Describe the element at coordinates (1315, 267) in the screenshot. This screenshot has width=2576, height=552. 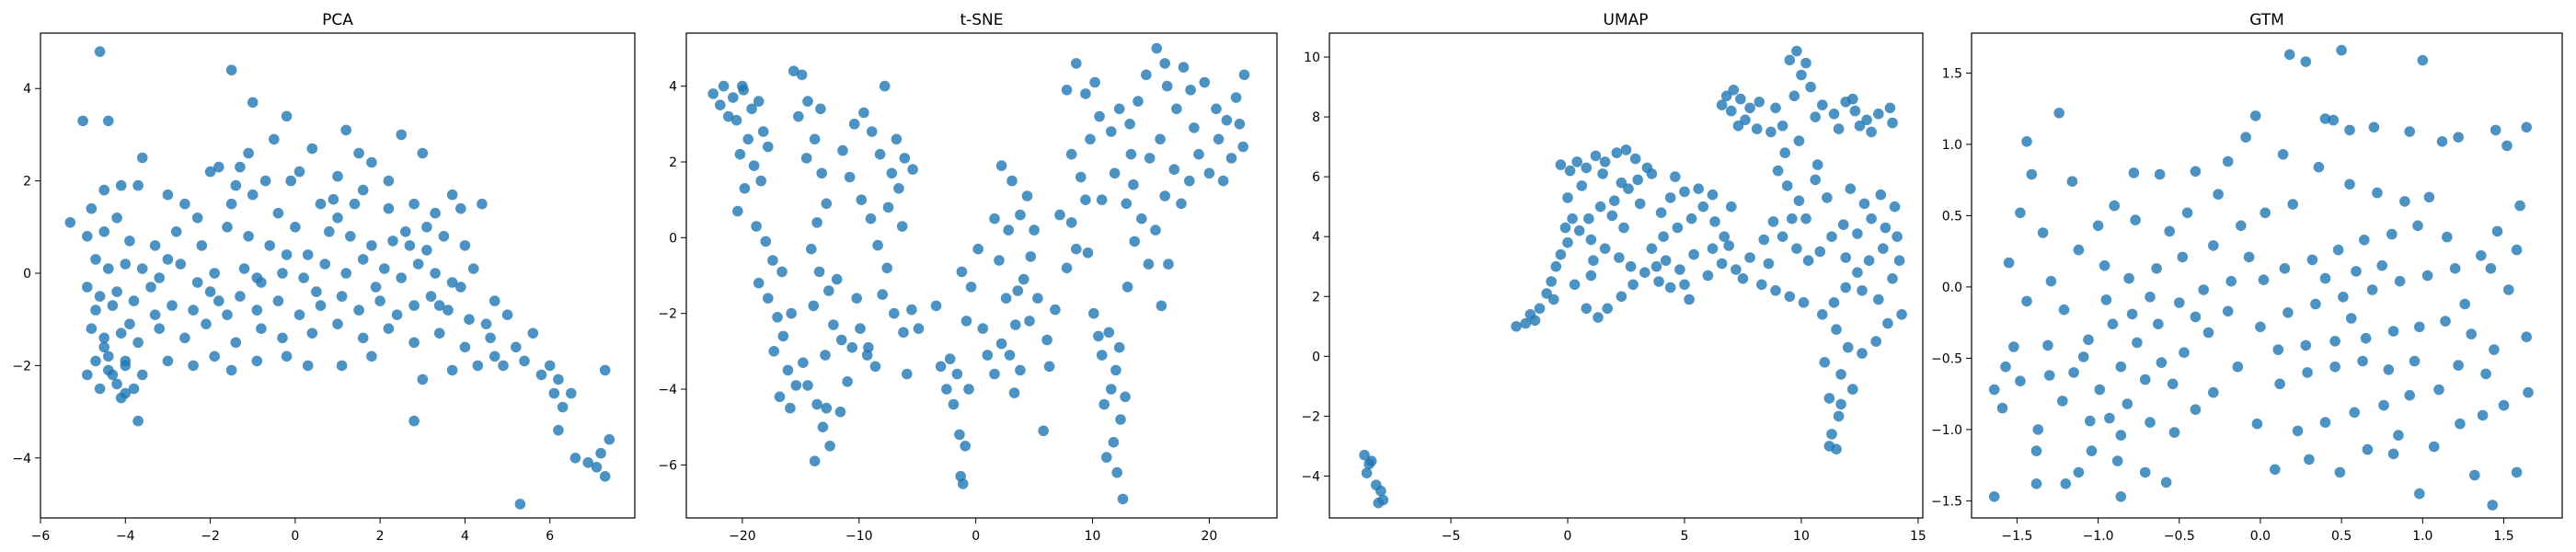
I see `y-axis: −4 −2 0 2 4 6 8 10` at that location.